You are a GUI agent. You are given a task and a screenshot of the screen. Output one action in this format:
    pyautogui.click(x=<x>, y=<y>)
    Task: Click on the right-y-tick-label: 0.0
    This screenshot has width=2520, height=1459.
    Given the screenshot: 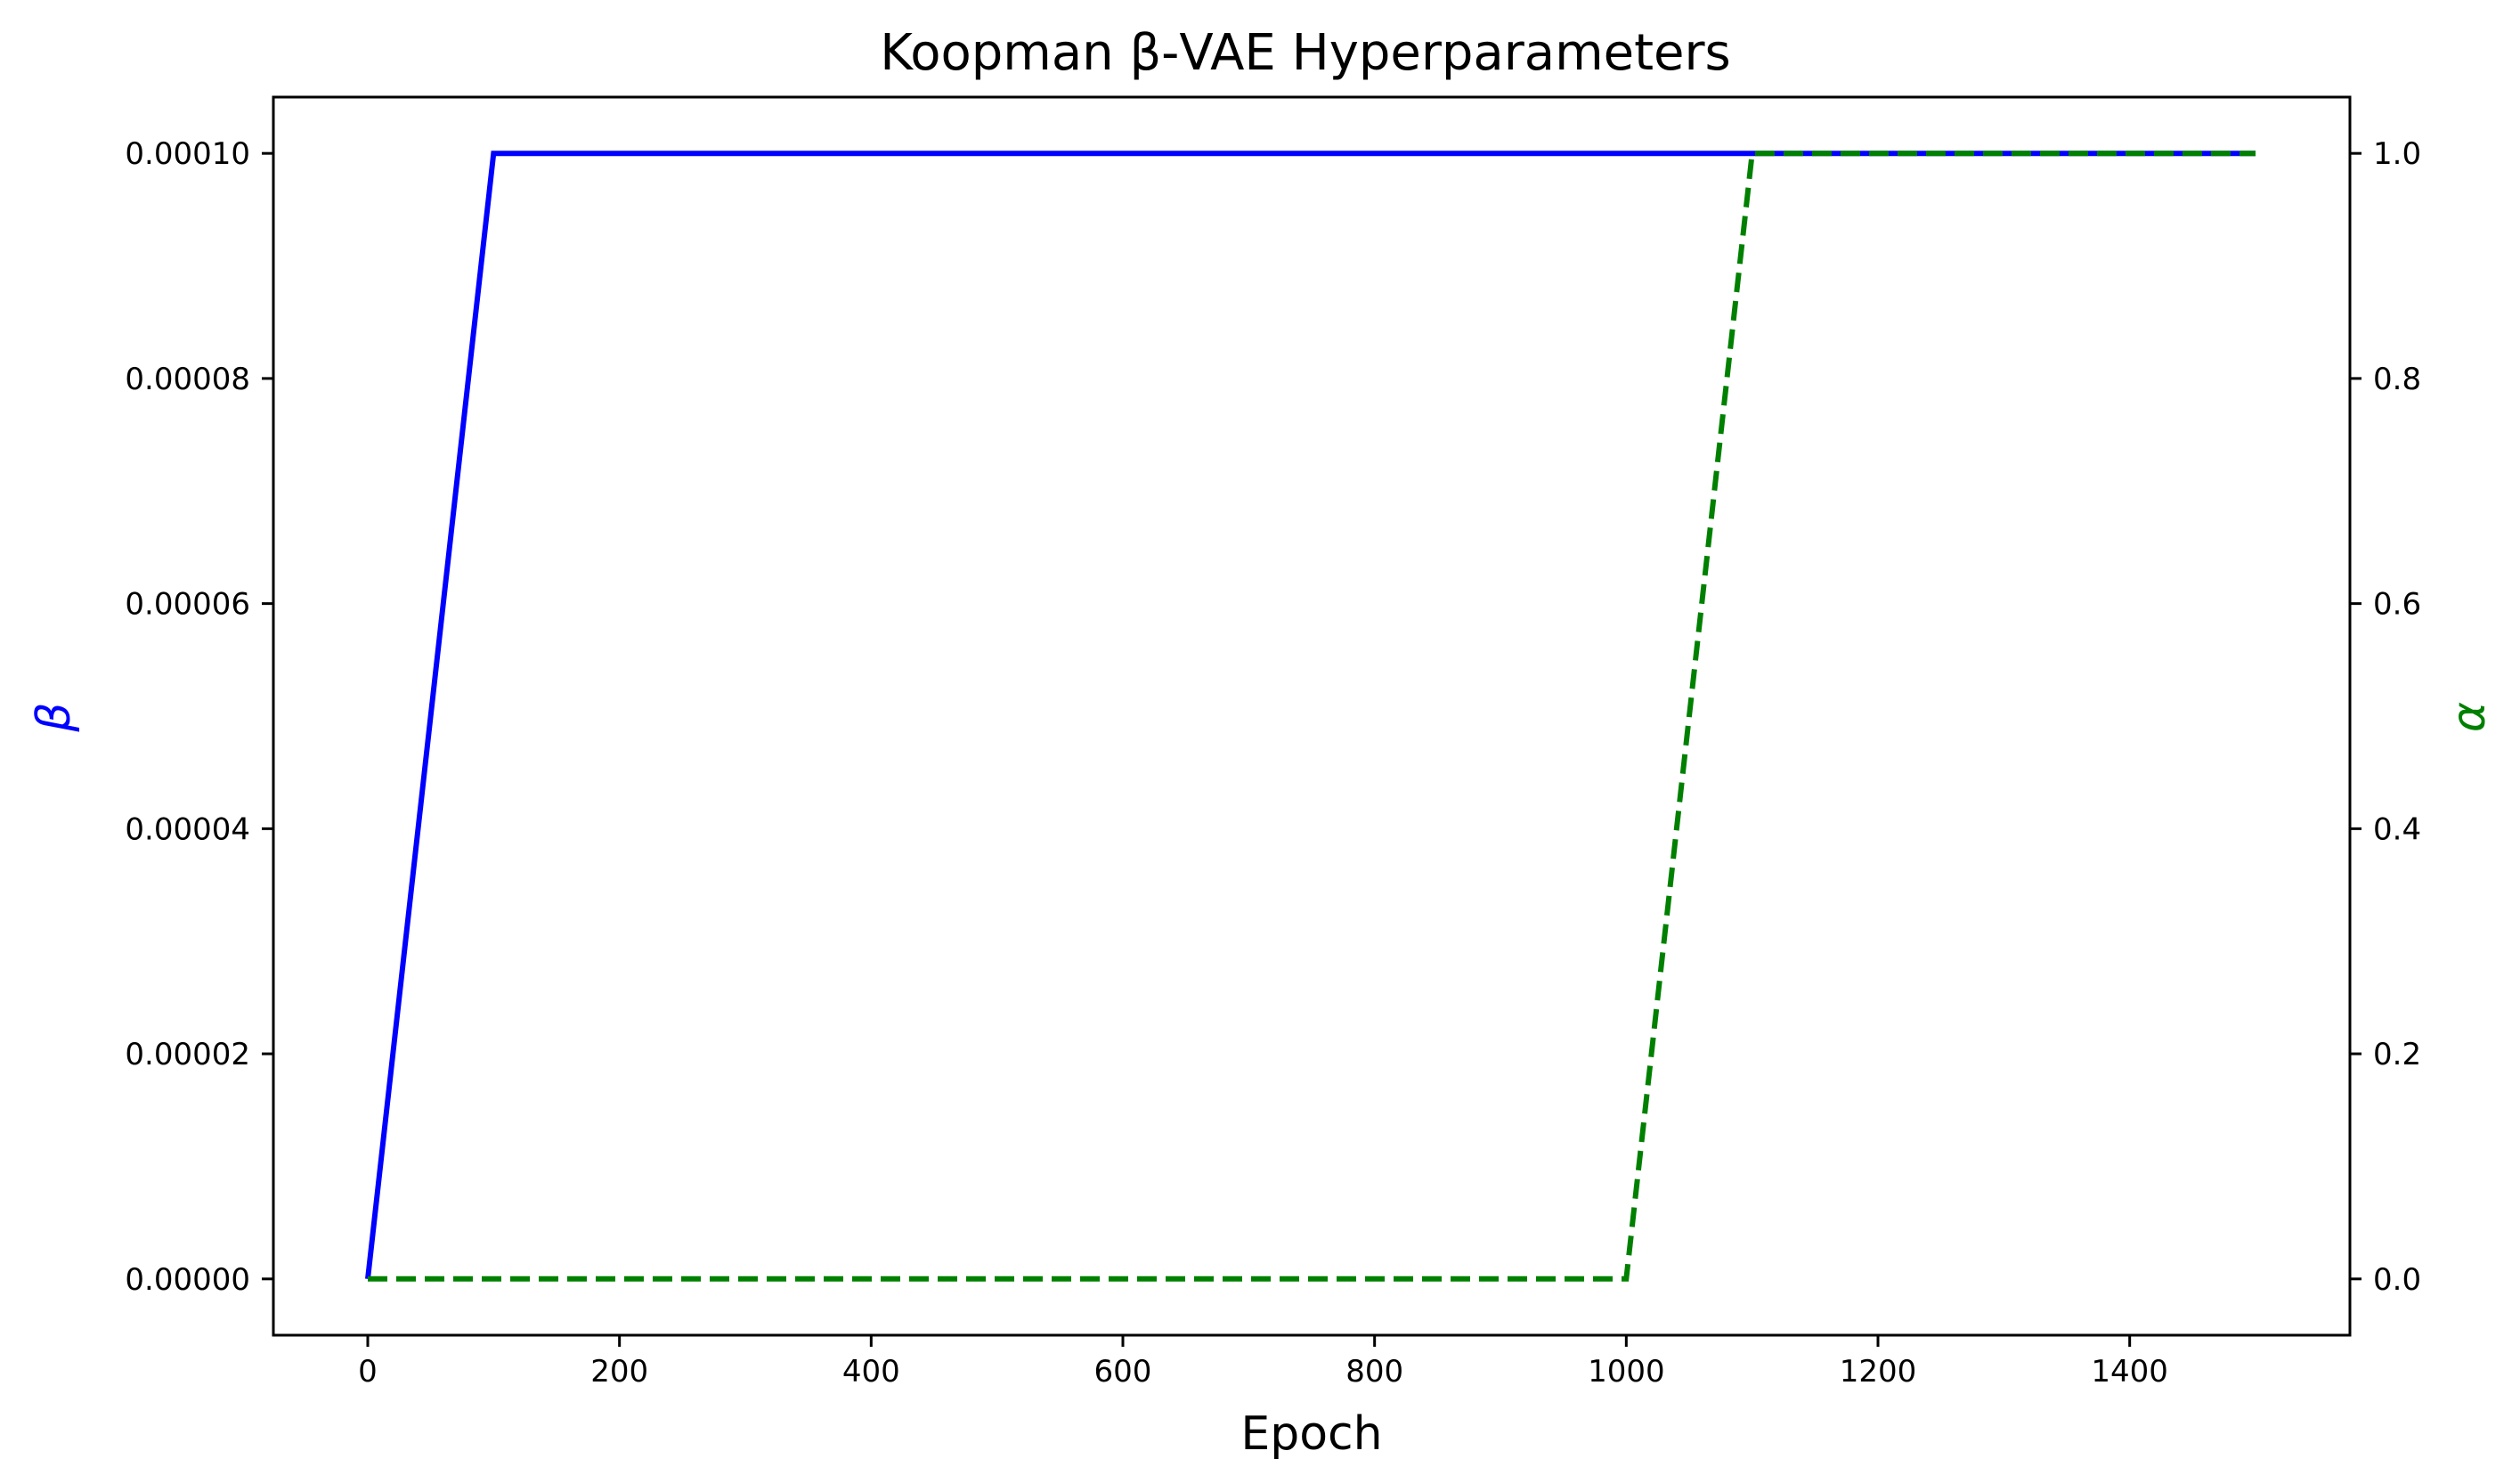 What is the action you would take?
    pyautogui.click(x=2397, y=1280)
    